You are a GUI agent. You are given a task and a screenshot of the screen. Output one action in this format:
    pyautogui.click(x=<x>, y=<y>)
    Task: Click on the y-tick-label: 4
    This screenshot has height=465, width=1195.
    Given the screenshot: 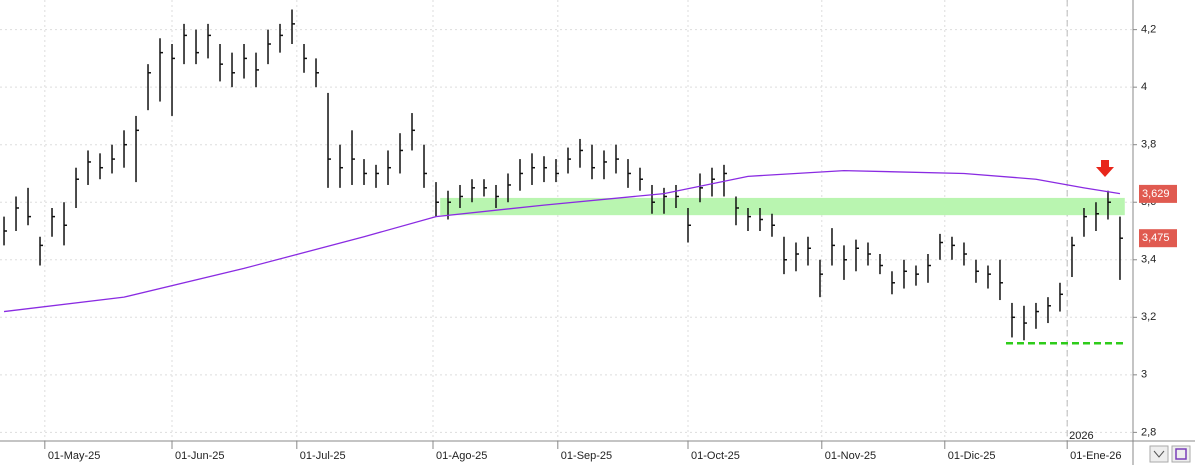 What is the action you would take?
    pyautogui.click(x=1144, y=87)
    